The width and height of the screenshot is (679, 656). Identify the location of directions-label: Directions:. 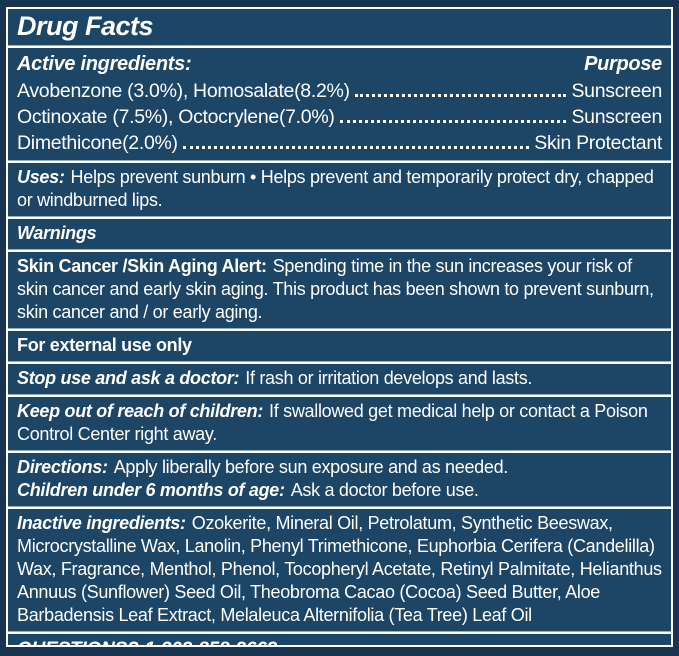
(62, 467).